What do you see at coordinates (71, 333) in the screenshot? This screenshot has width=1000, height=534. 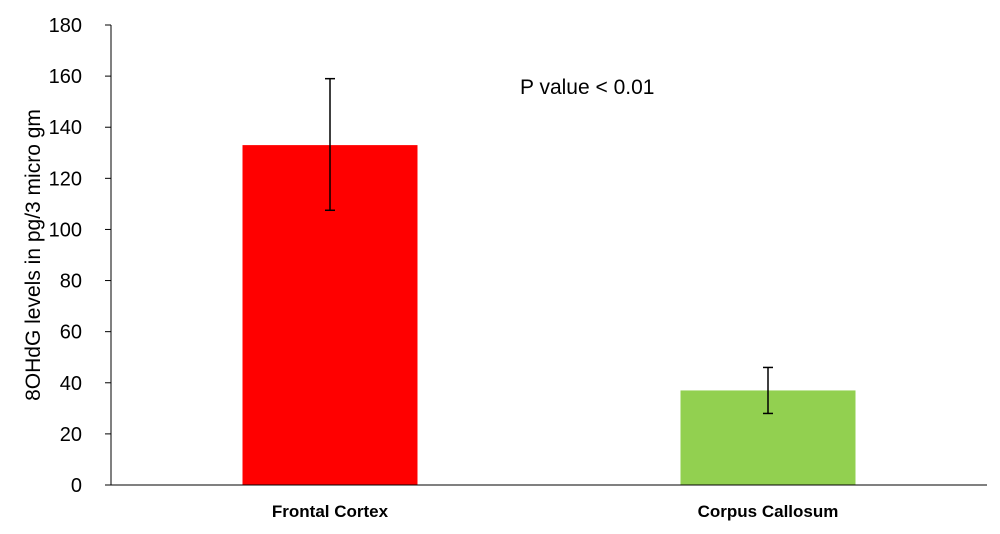 I see `y-tick-label: 60` at bounding box center [71, 333].